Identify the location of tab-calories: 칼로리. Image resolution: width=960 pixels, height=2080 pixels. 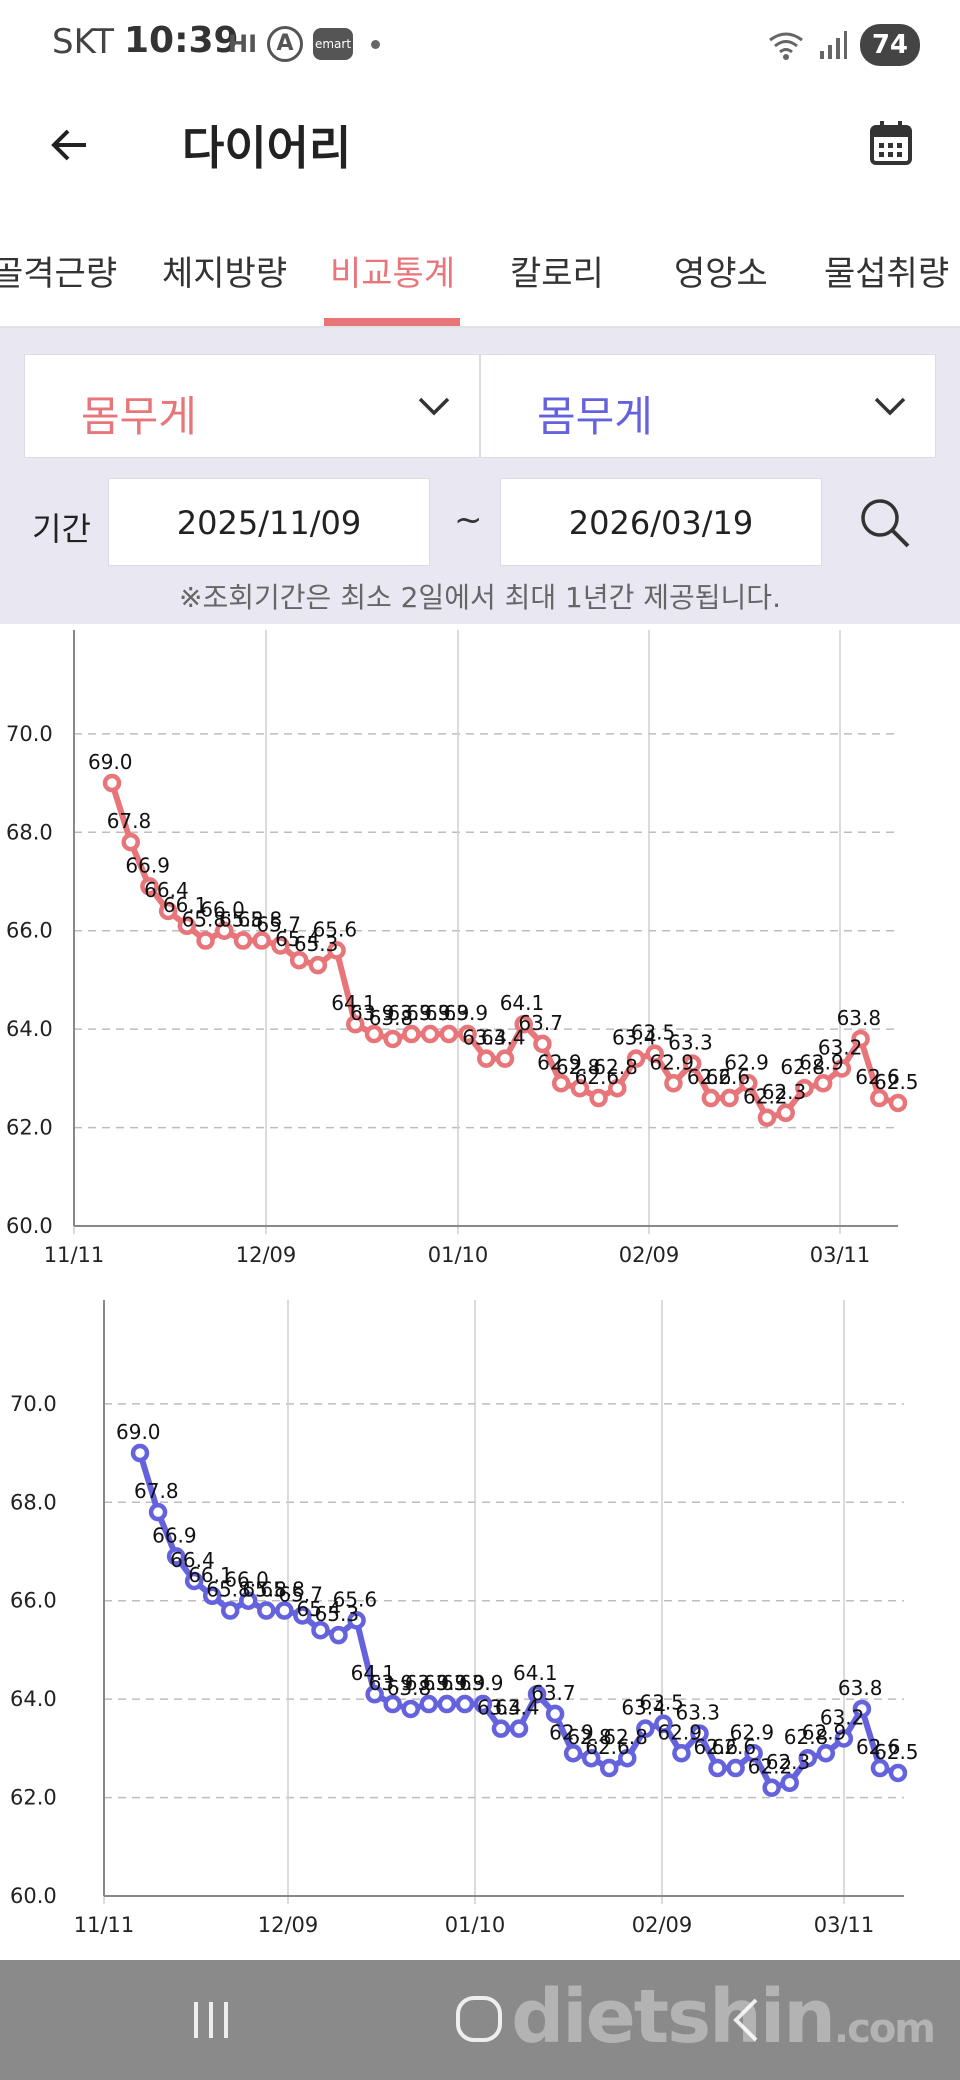
(557, 274).